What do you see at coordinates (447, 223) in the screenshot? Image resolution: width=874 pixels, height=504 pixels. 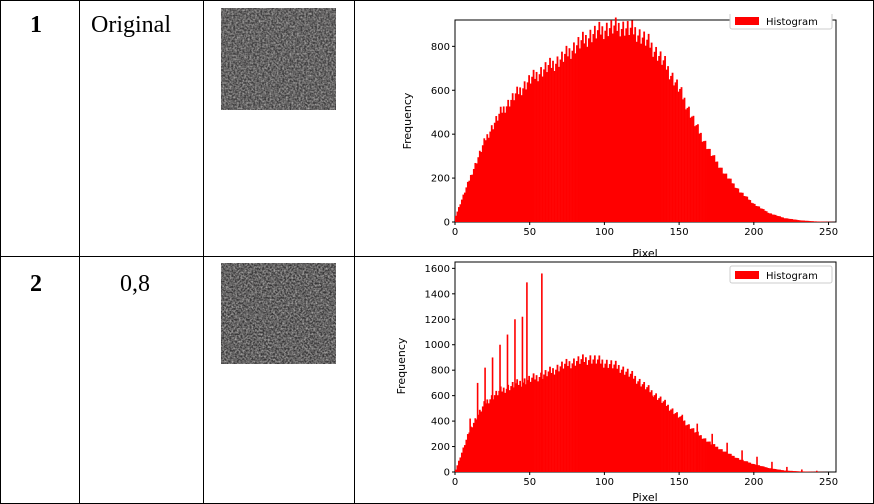 I see `y-tick-label: 0` at bounding box center [447, 223].